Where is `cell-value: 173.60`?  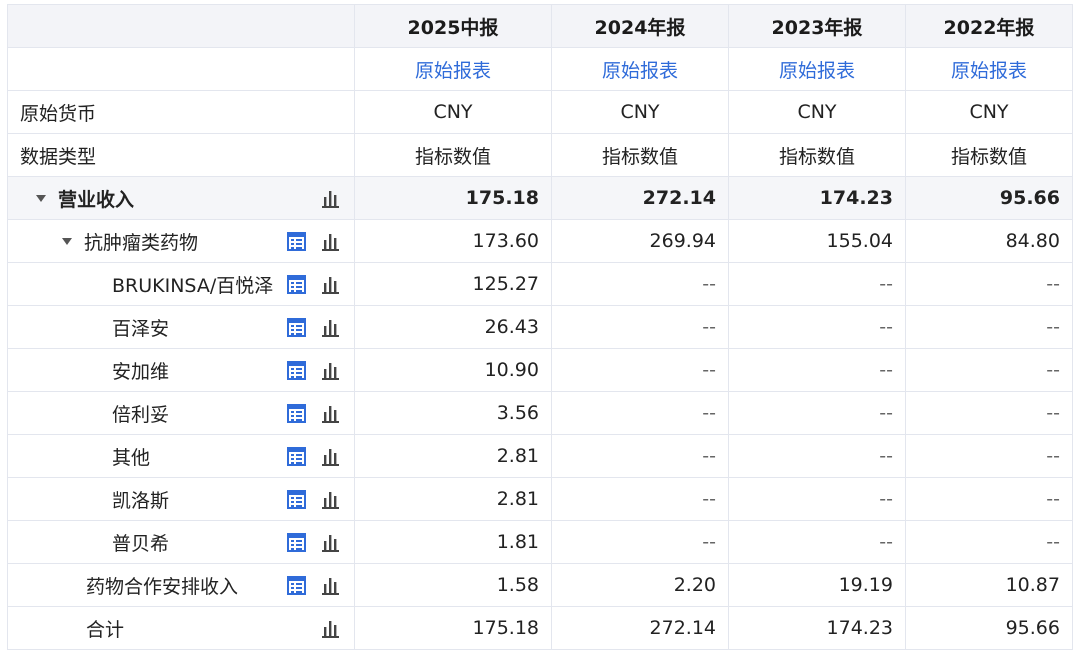 cell-value: 173.60 is located at coordinates (453, 241).